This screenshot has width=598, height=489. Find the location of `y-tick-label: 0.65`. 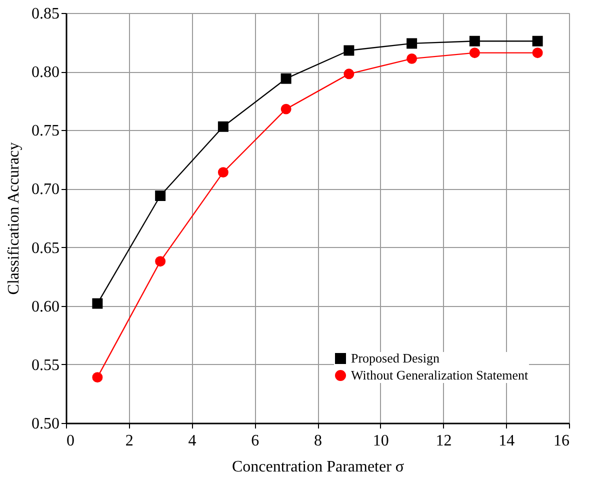

y-tick-label: 0.65 is located at coordinates (46, 248).